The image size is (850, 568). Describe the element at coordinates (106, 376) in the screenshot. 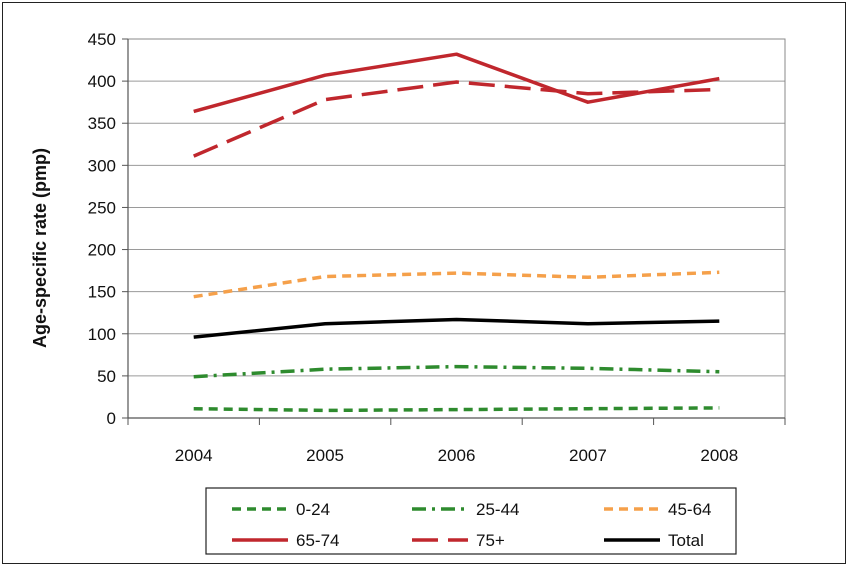

I see `y-tick-label: 50` at that location.